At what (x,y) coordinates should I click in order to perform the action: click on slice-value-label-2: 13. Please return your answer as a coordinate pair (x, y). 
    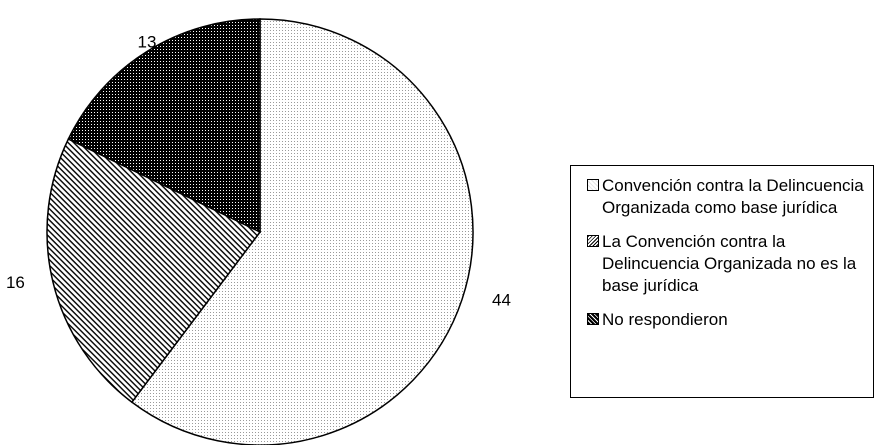
    Looking at the image, I should click on (147, 42).